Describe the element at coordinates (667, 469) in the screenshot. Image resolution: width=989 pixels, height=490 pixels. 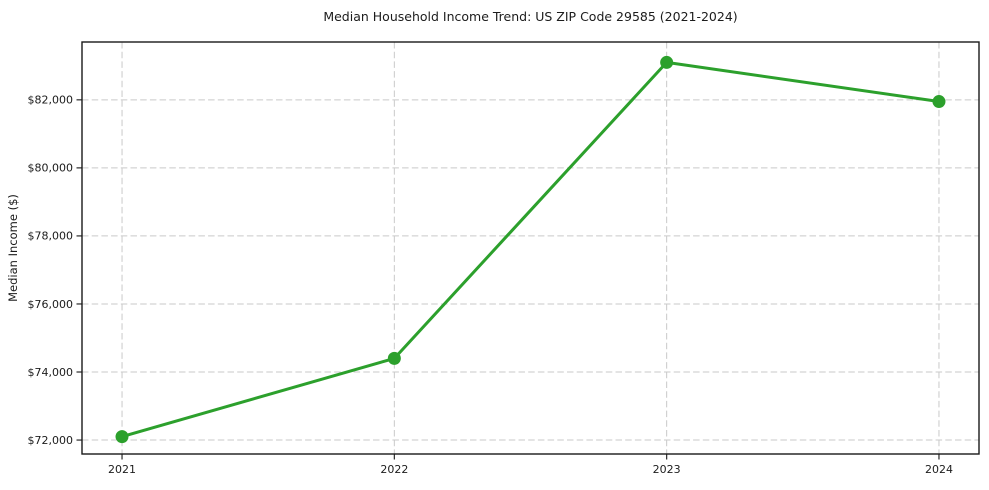
I see `x-tick-label: 2023` at that location.